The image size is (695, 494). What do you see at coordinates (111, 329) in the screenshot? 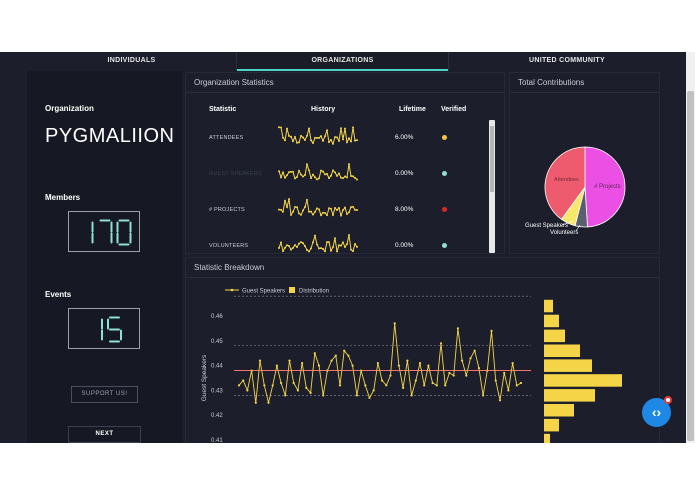
I see `events-lcd-digits` at bounding box center [111, 329].